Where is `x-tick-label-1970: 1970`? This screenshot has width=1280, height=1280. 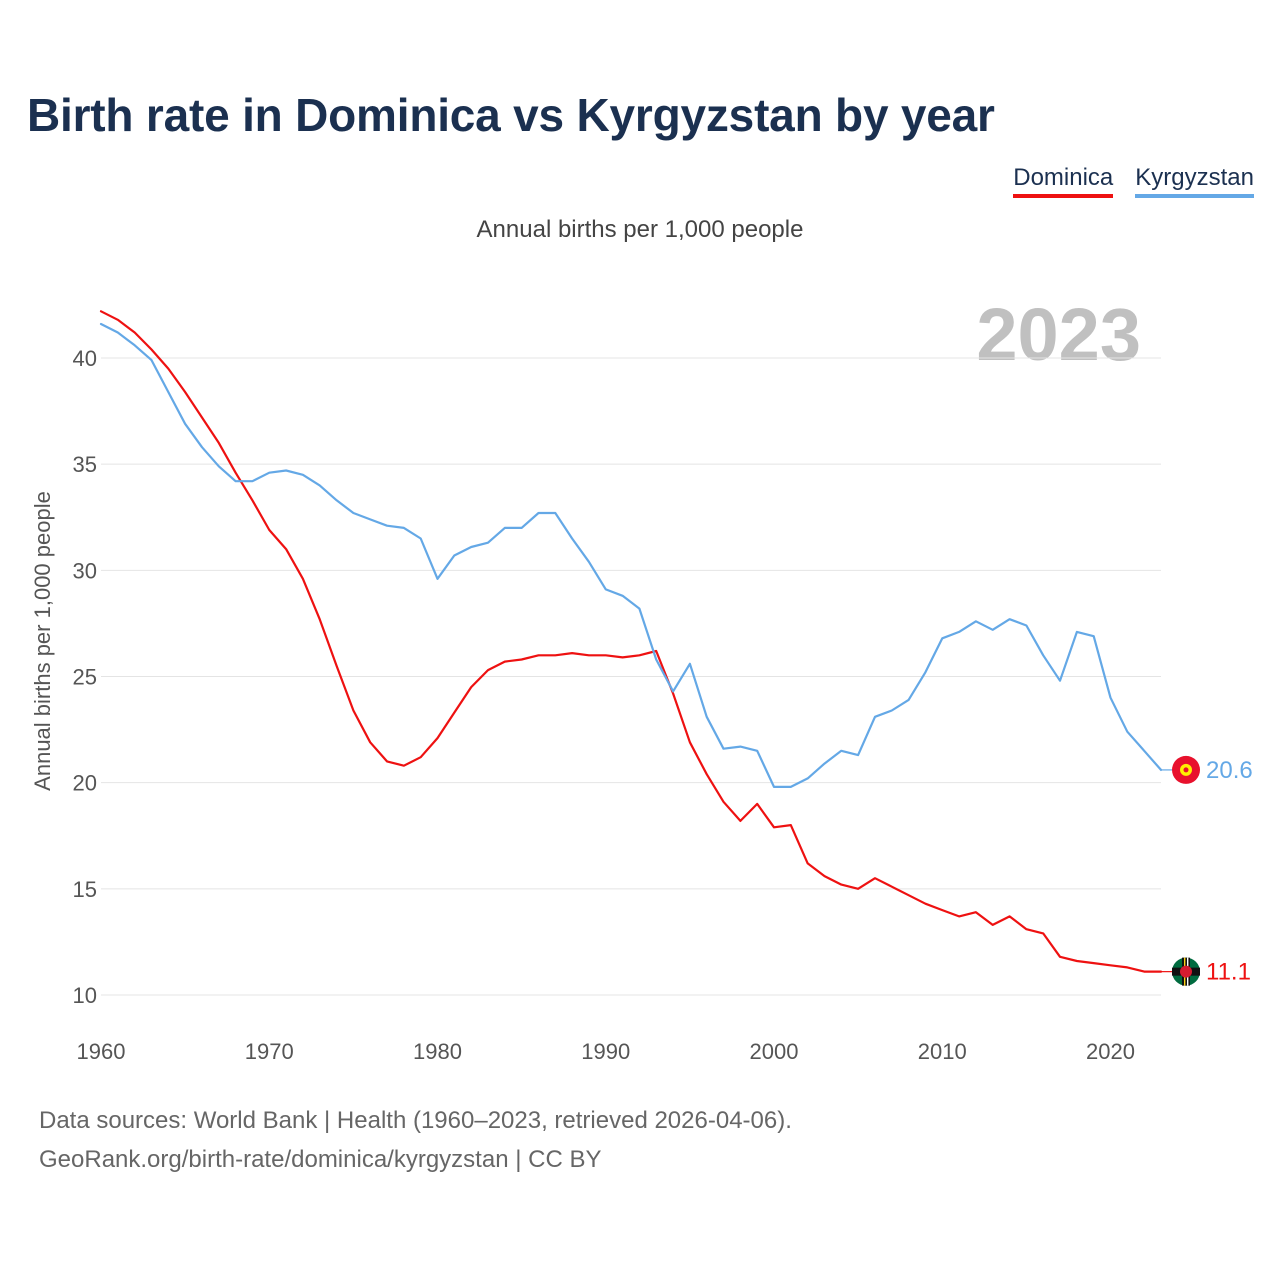
x-tick-label-1970: 1970 is located at coordinates (269, 1051).